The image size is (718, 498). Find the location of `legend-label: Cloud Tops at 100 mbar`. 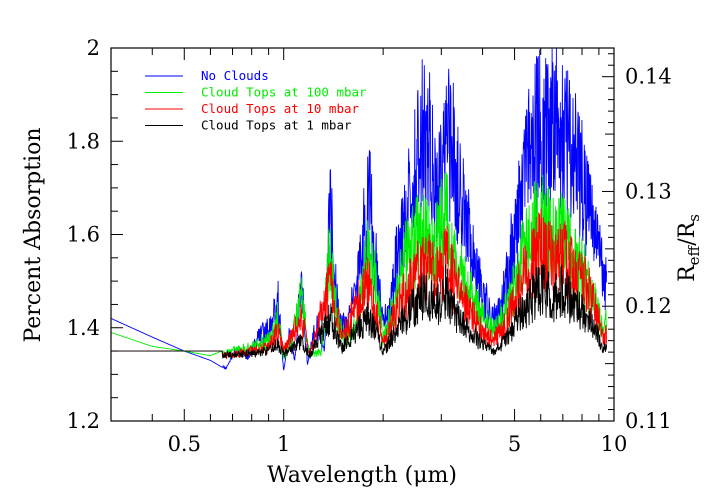

legend-label: Cloud Tops at 100 mbar is located at coordinates (284, 92).